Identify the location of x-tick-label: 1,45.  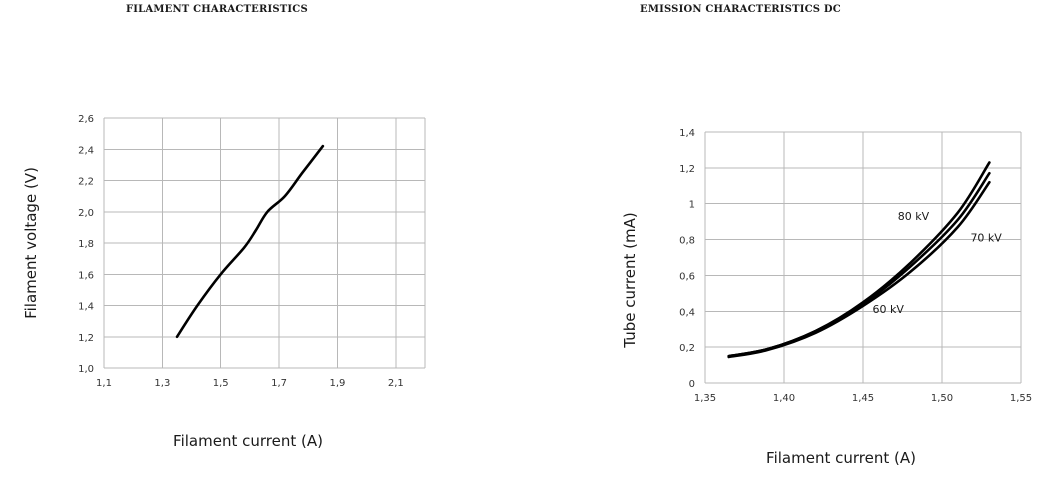
(863, 398).